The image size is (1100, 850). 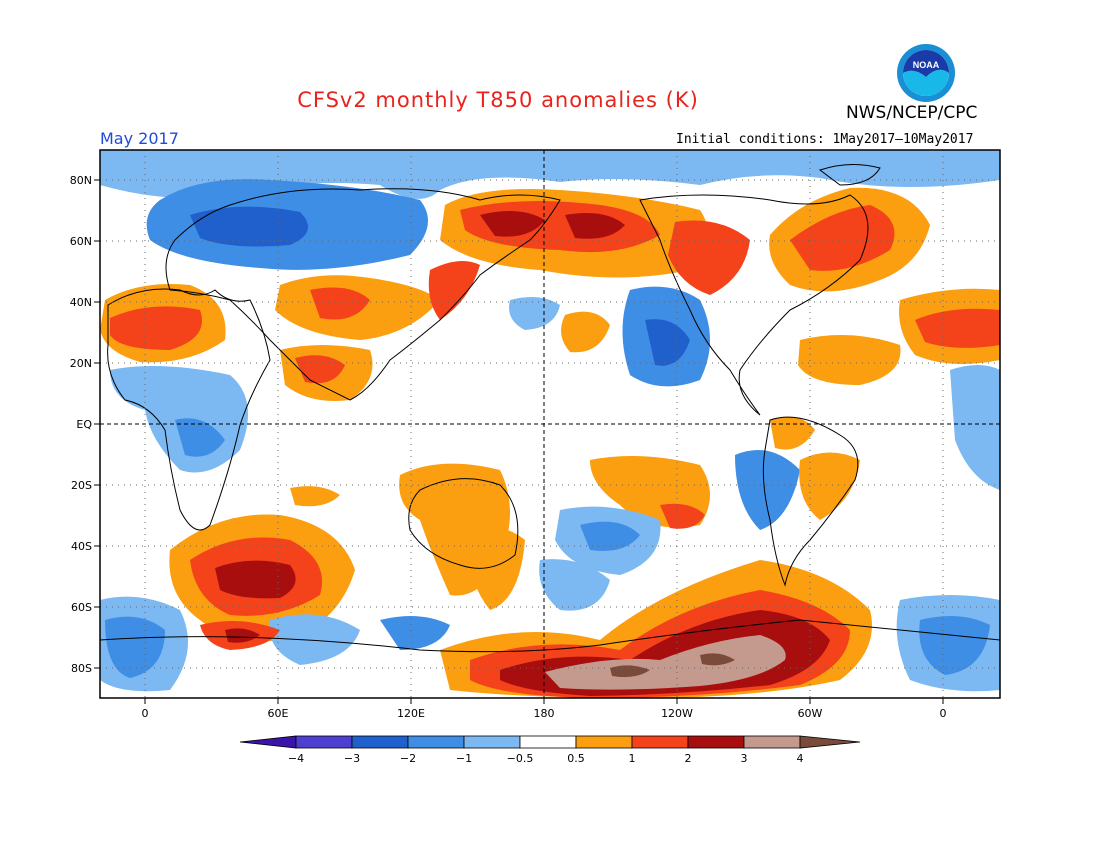 What do you see at coordinates (352, 758) in the screenshot?
I see `colorbar-label: −3` at bounding box center [352, 758].